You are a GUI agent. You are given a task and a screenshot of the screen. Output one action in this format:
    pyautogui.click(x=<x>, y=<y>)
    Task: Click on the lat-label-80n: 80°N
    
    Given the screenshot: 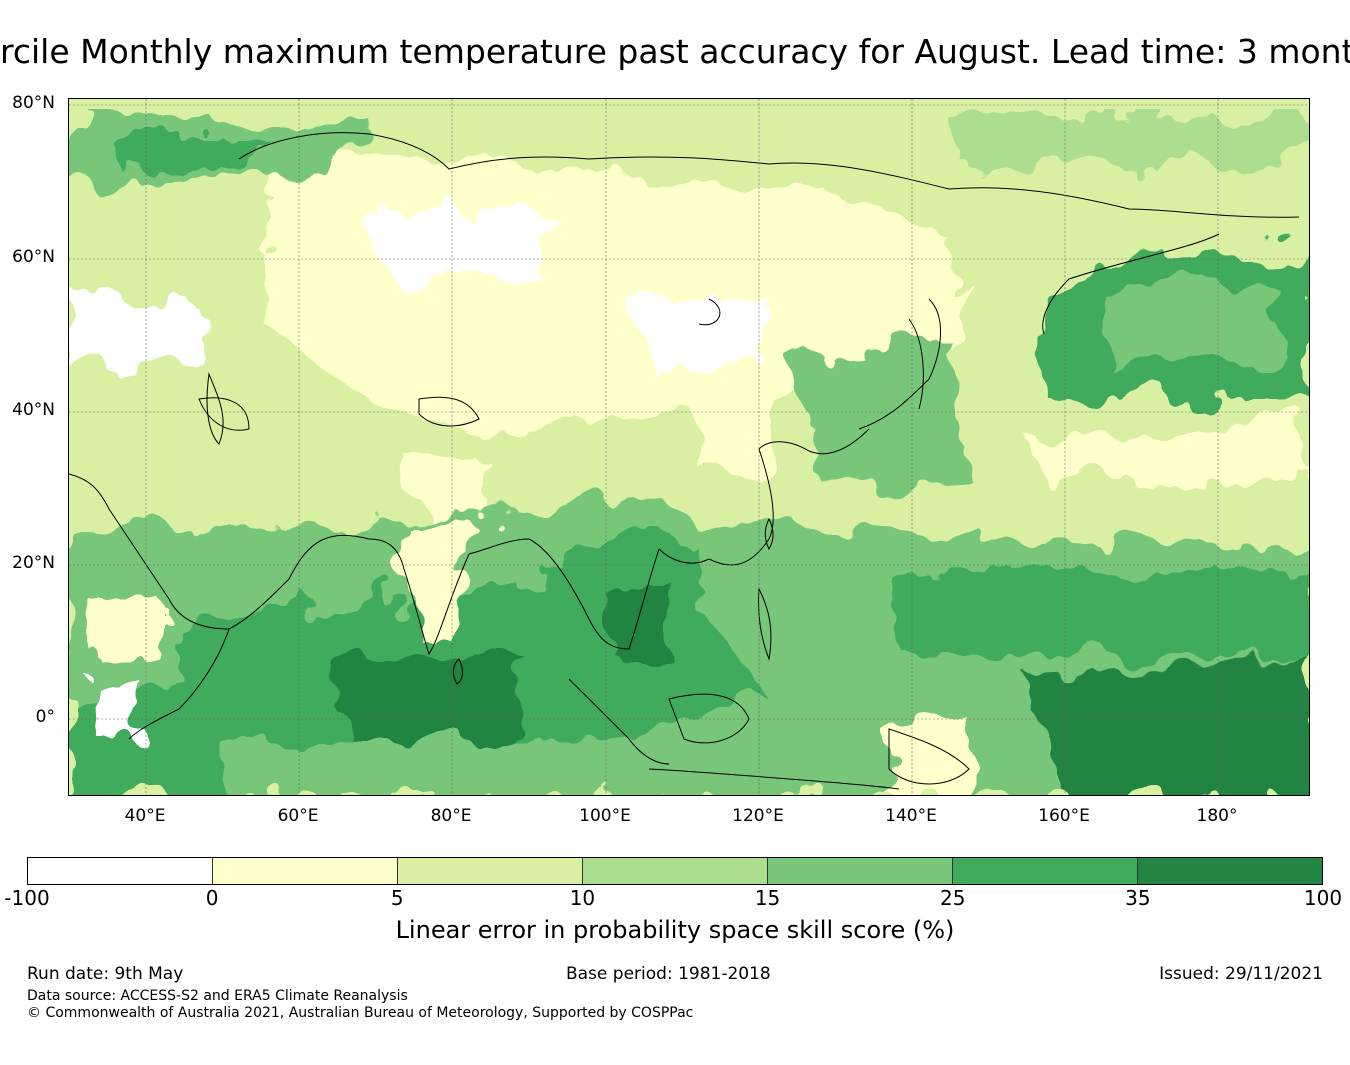 What is the action you would take?
    pyautogui.click(x=33, y=103)
    